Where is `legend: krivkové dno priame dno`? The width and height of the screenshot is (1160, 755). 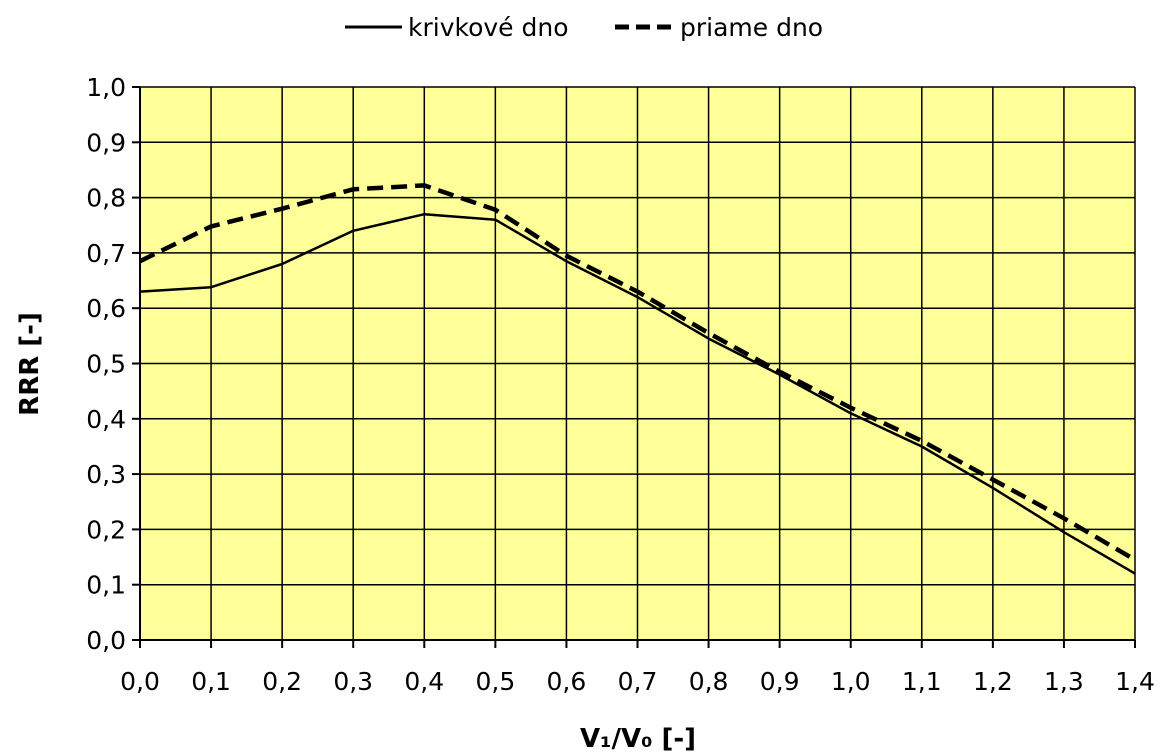 legend: krivkové dno priame dno is located at coordinates (584, 27).